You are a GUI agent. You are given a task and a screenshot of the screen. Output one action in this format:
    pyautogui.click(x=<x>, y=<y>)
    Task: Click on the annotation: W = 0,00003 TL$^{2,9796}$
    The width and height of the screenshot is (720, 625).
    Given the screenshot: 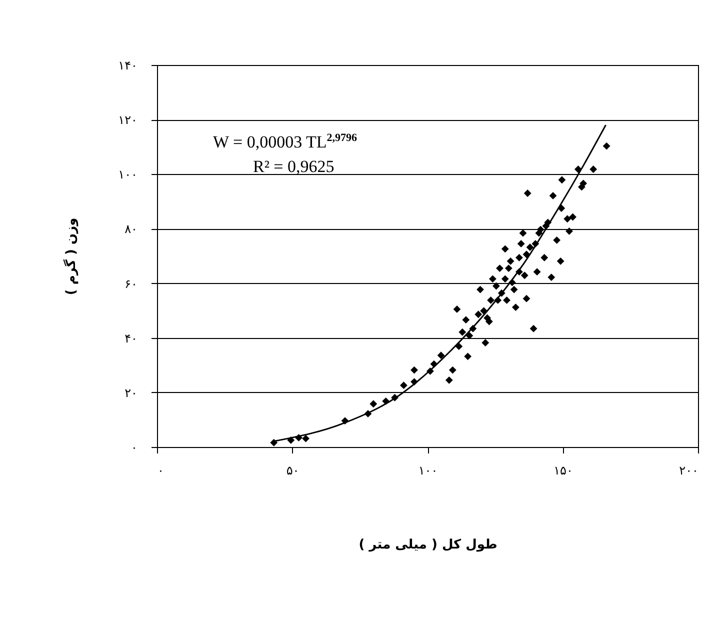 What is the action you would take?
    pyautogui.click(x=285, y=142)
    